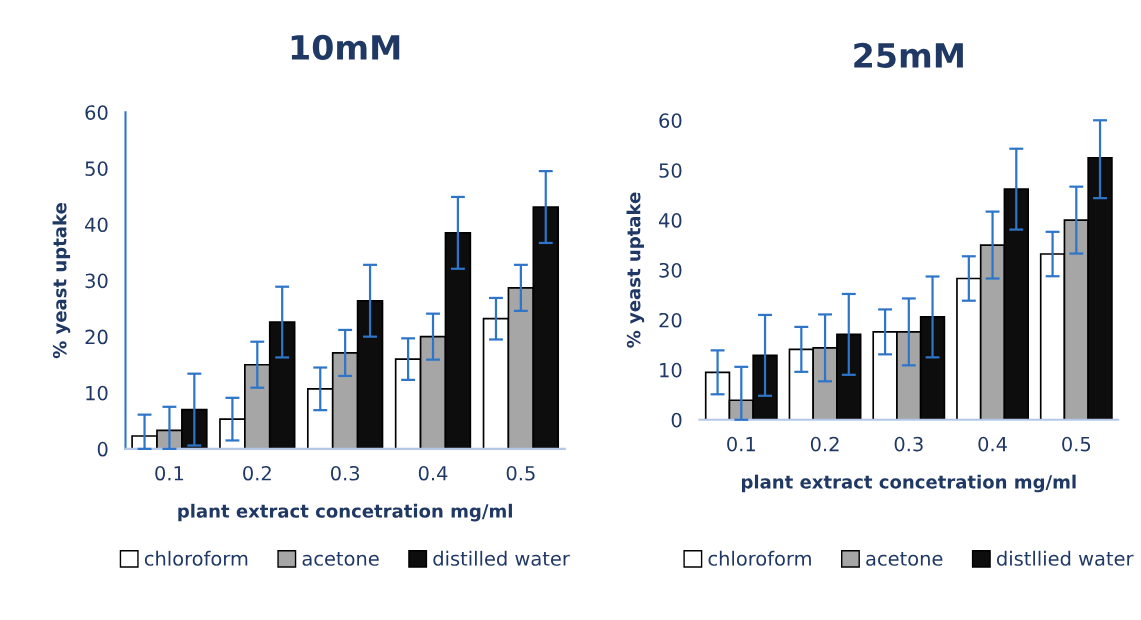  I want to click on chart-title: 10mM, so click(345, 47).